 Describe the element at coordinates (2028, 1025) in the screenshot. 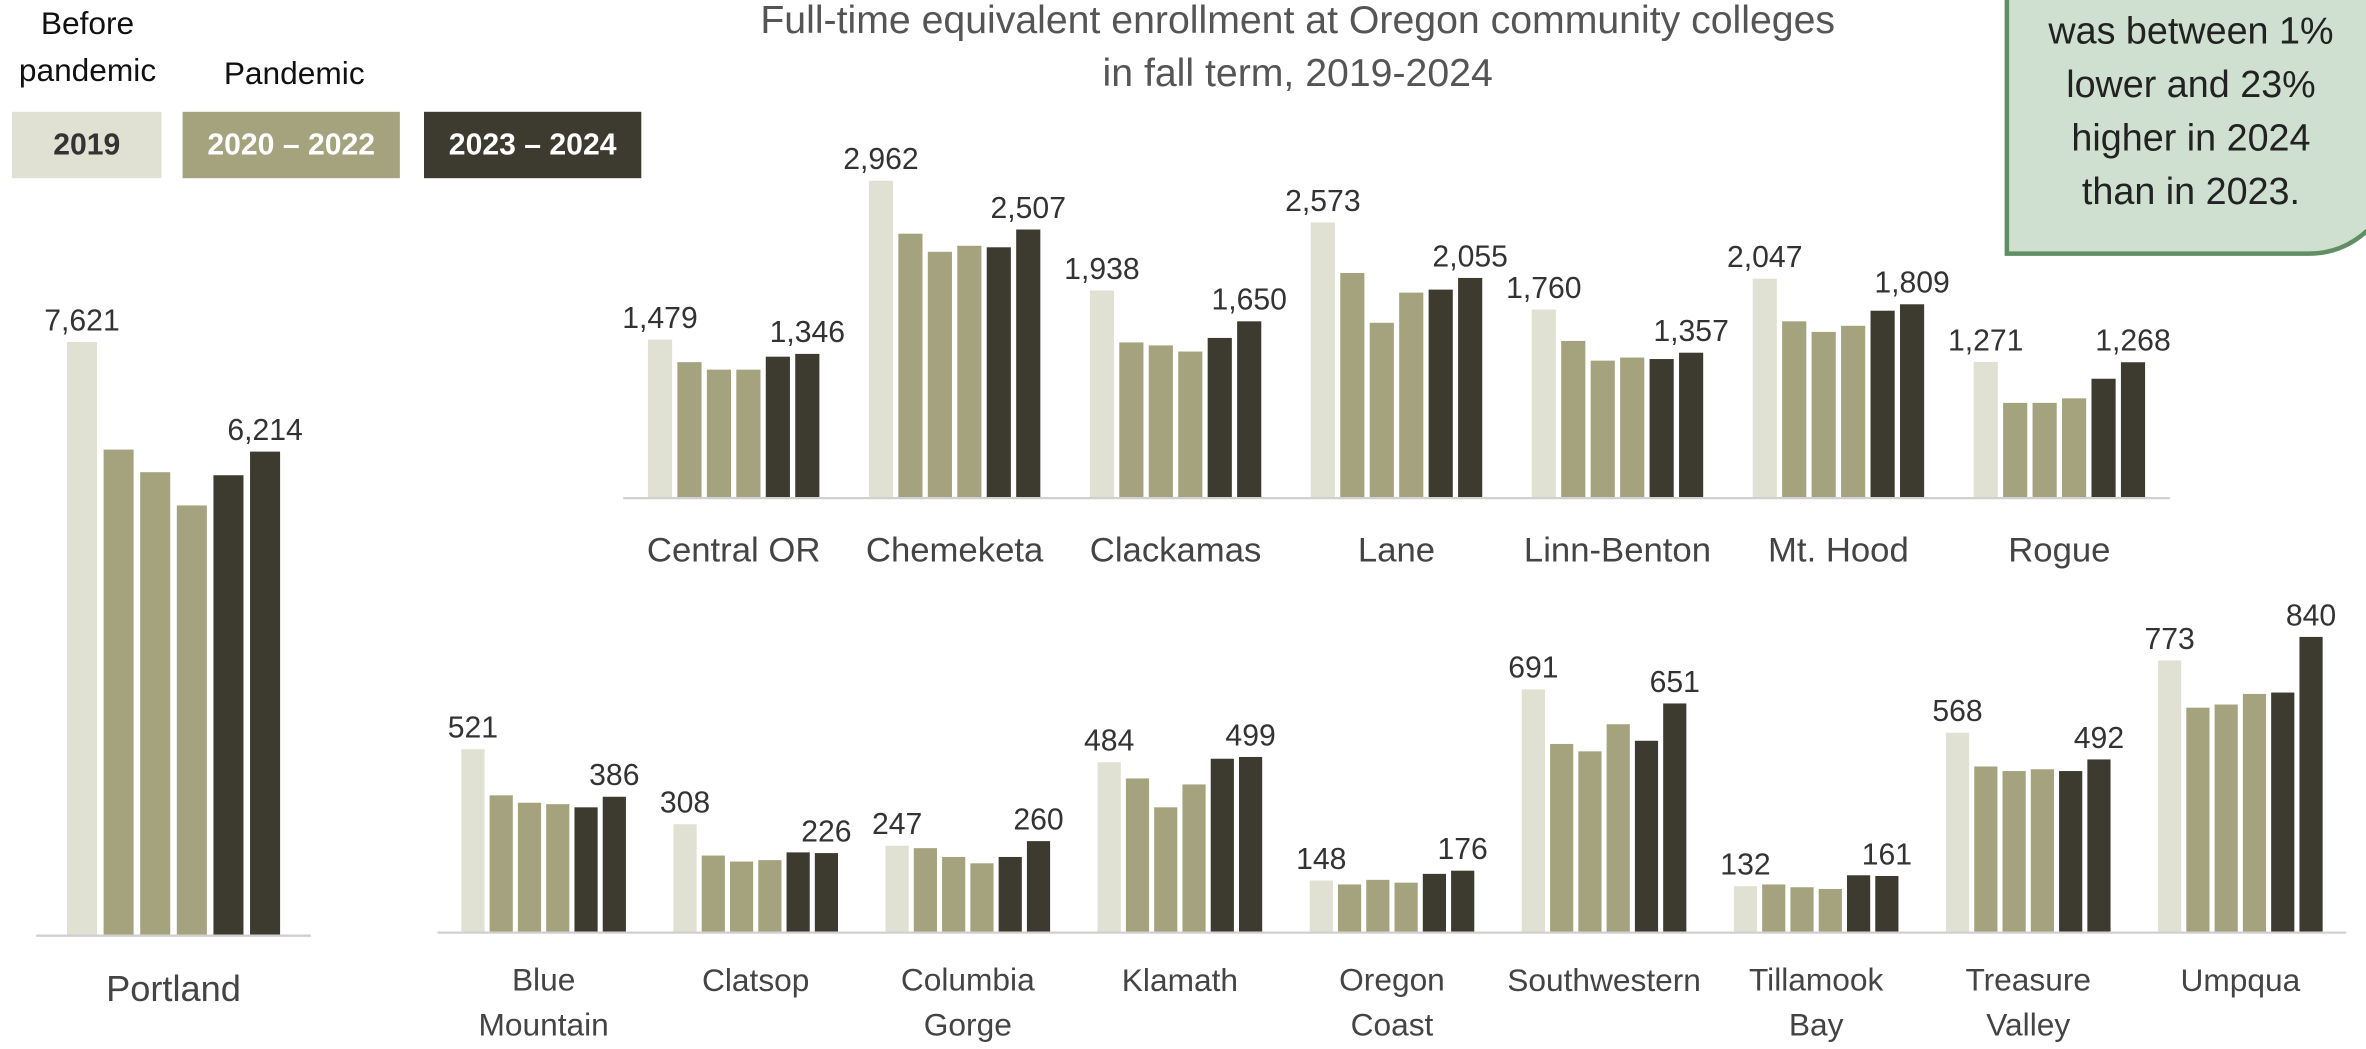

I see `category-label-line: Valley` at that location.